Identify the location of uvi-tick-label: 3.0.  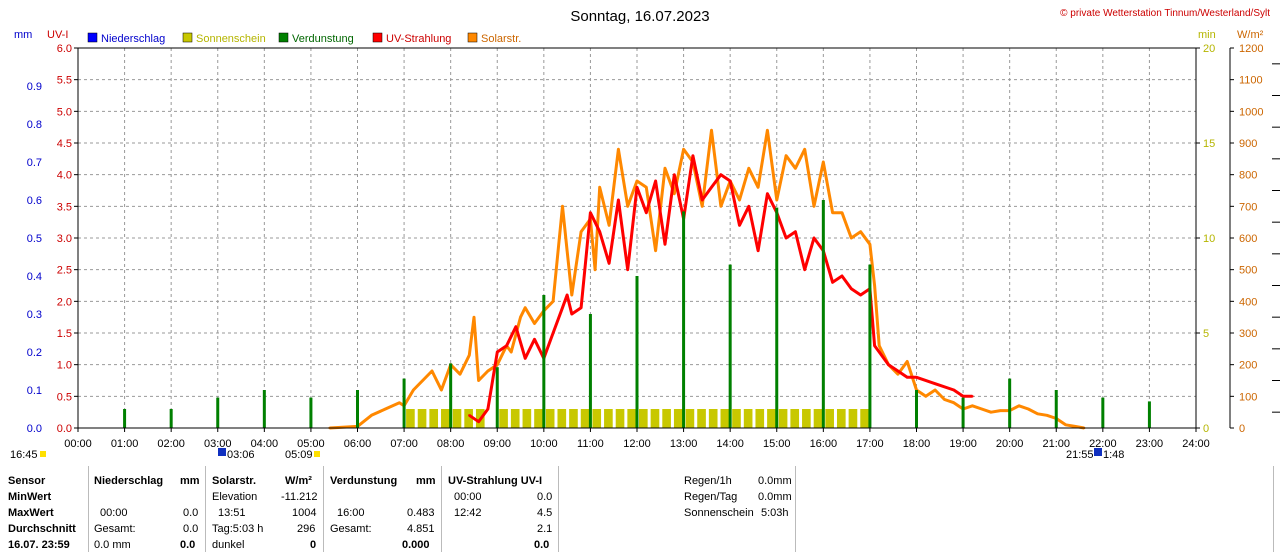
(64, 239).